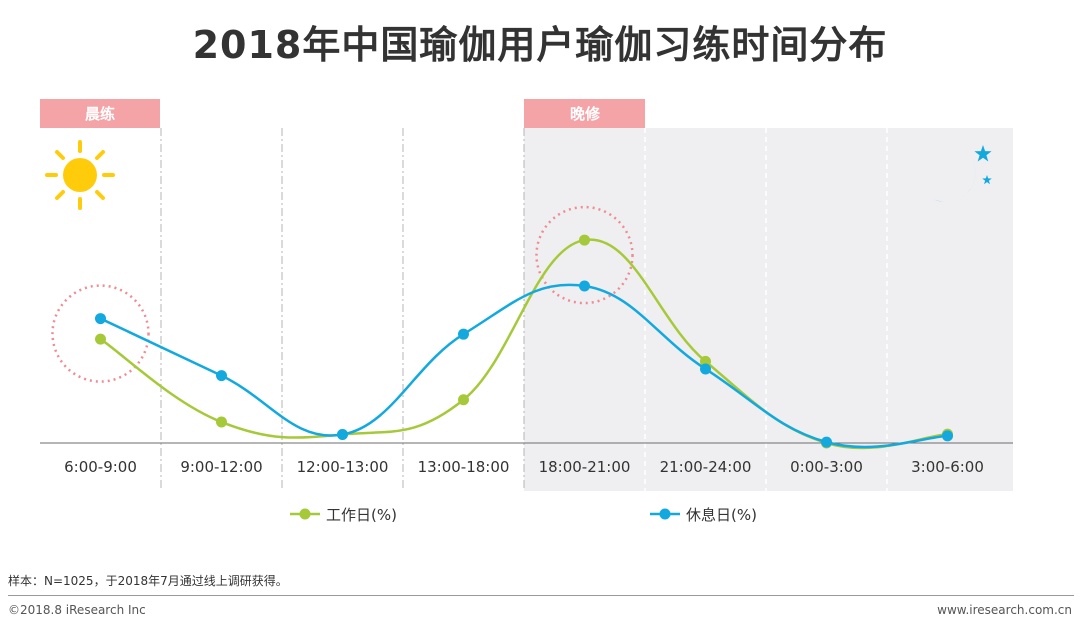 This screenshot has height=627, width=1080. Describe the element at coordinates (826, 467) in the screenshot. I see `x-tick-label: 0:00-3:00` at that location.